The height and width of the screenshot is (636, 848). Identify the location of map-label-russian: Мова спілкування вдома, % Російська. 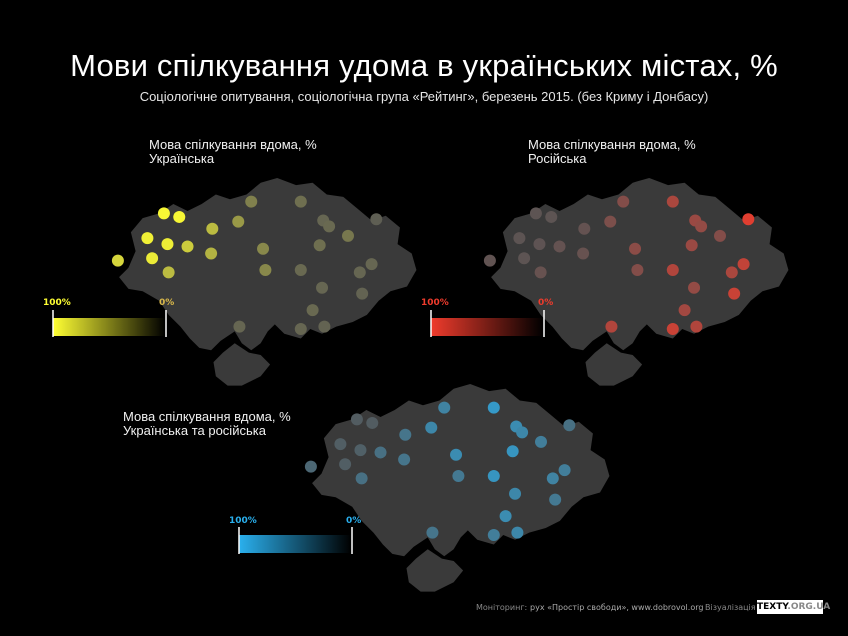
(612, 152).